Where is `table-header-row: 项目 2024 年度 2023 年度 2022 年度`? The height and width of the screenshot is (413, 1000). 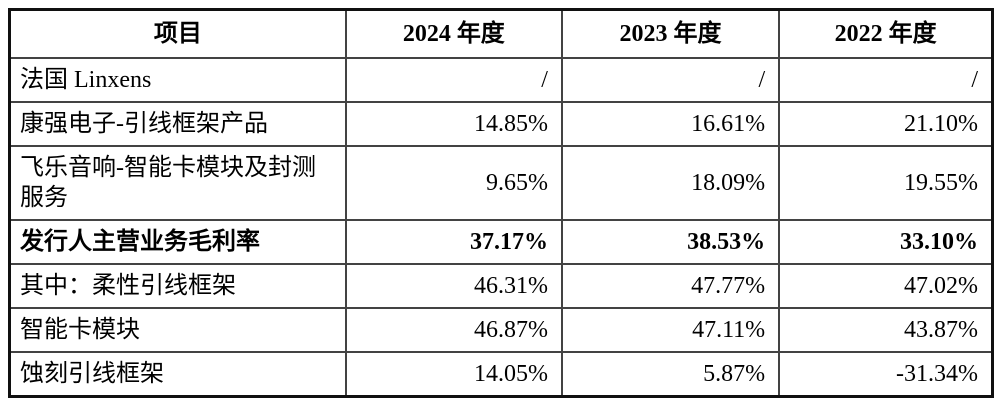 table-header-row: 项目 2024 年度 2023 年度 2022 年度 is located at coordinates (501, 33).